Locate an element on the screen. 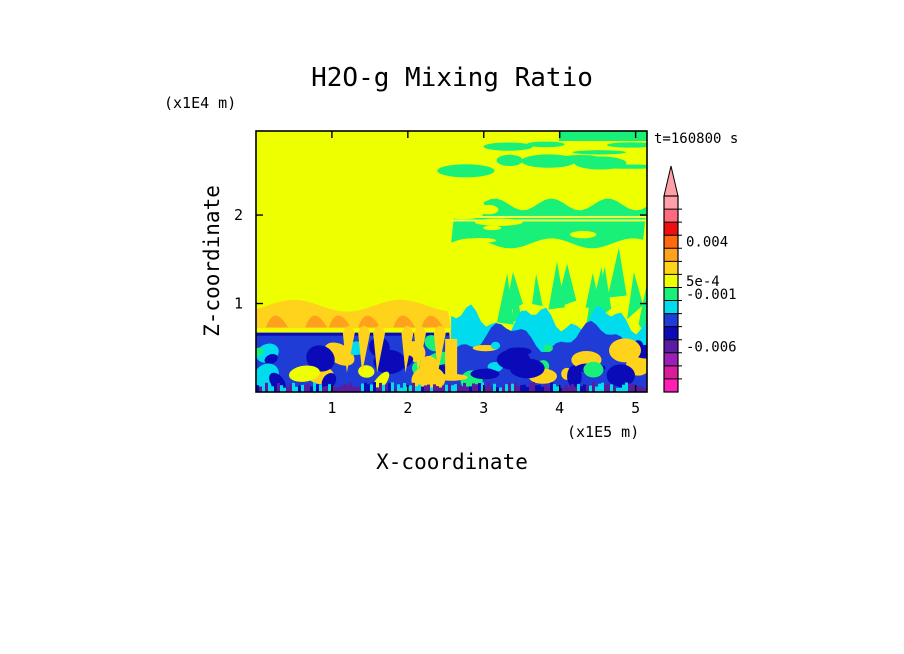 Image resolution: width=904 pixels, height=654 pixels. y-tick-label: 1 is located at coordinates (238, 304).